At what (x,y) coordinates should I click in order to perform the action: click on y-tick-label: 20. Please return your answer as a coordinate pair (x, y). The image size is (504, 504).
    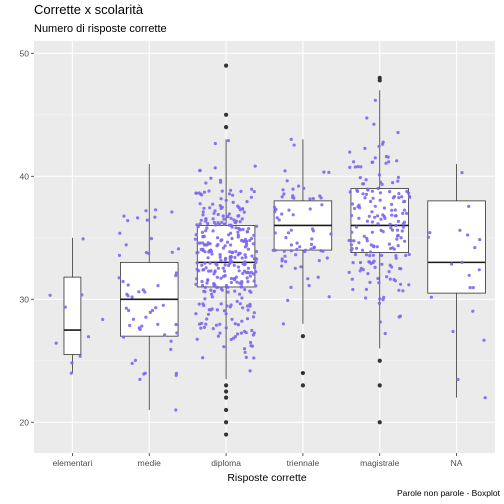
    Looking at the image, I should click on (25, 422).